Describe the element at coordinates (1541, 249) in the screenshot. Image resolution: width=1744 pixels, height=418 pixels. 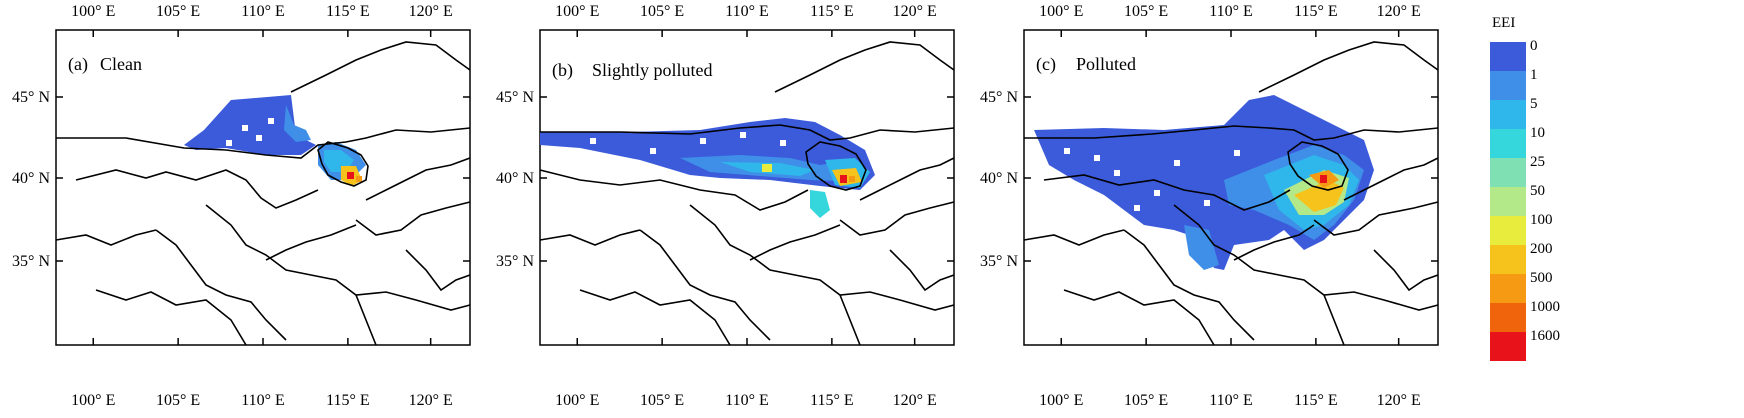
I see `legend-label: 200` at that location.